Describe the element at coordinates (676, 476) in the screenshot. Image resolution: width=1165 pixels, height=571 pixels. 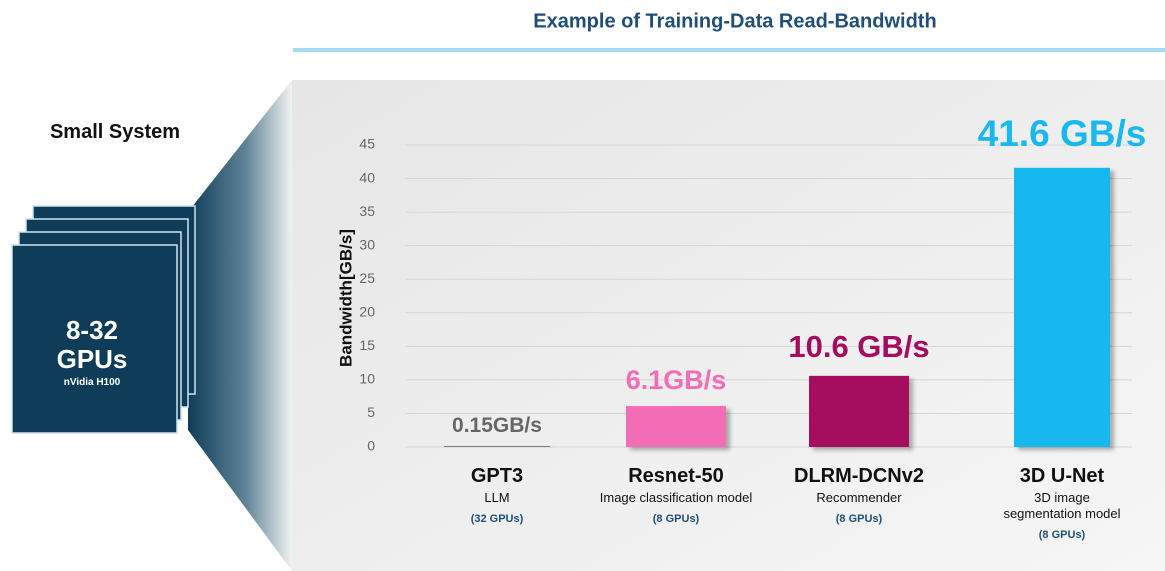
I see `x-tick-label: Resnet-50` at that location.